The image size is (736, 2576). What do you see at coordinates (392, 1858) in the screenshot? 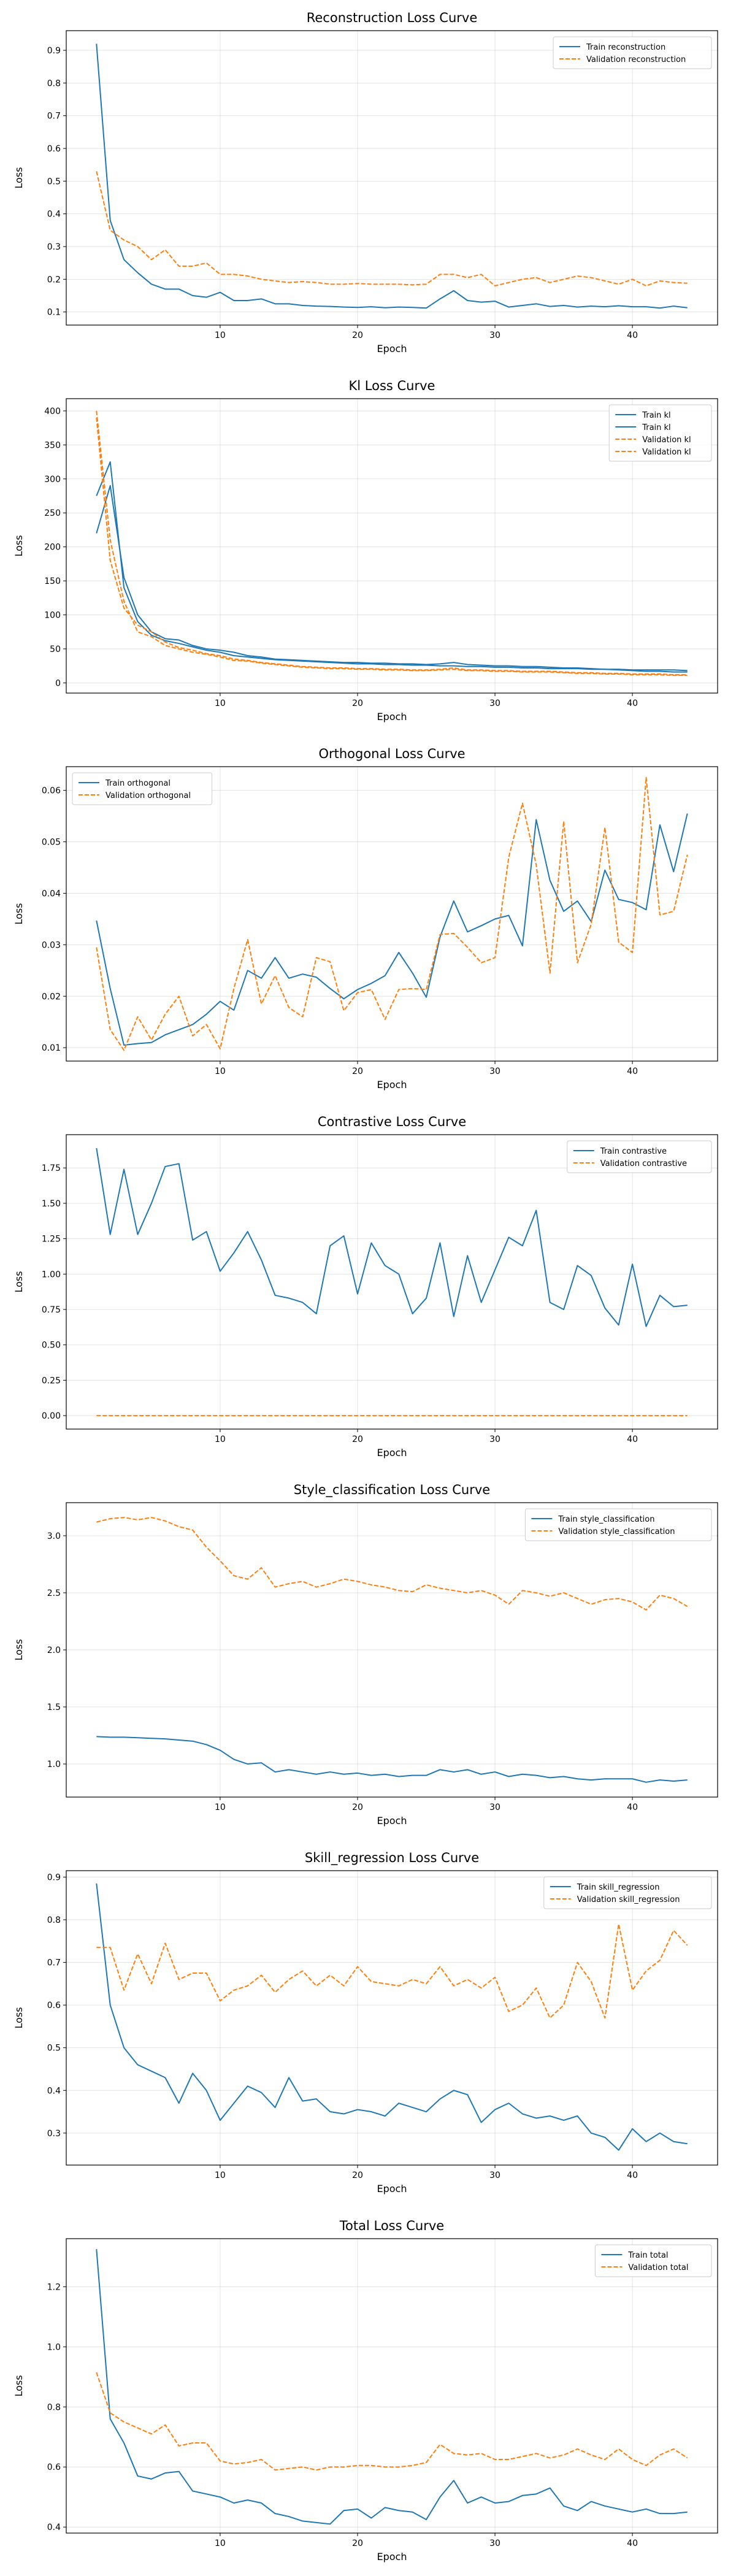
I see `chart-title: Skill_regression Loss Curve` at bounding box center [392, 1858].